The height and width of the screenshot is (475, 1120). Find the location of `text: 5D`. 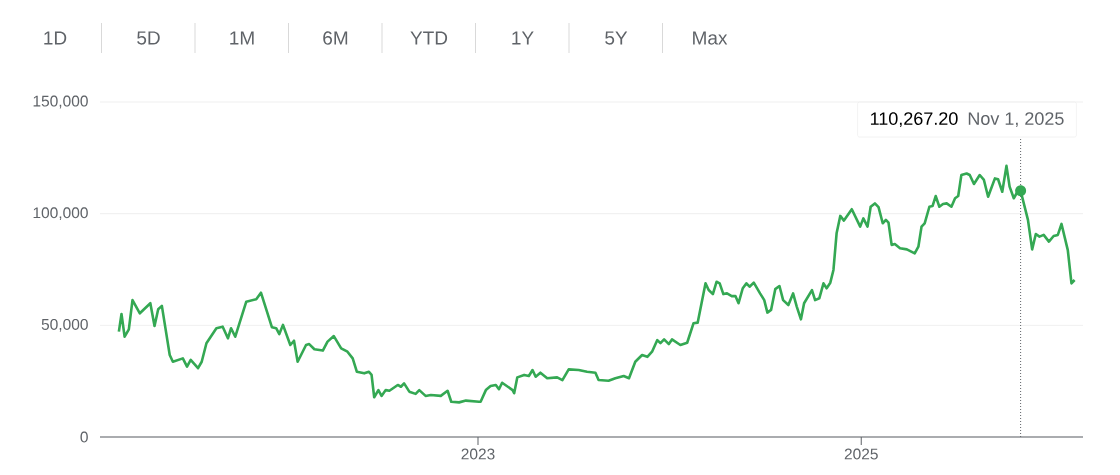

text: 5D is located at coordinates (148, 38).